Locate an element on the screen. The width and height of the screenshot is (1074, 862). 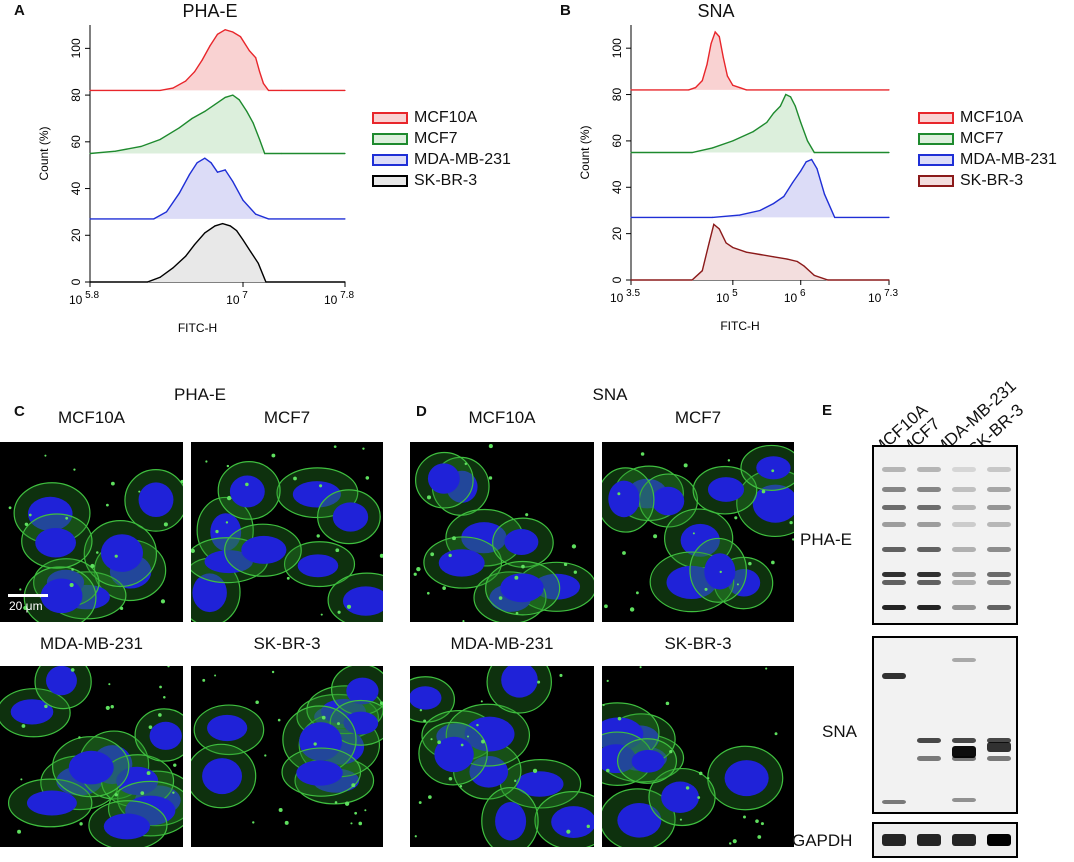
legend-item: MCF7 is located at coordinates (987, 138).